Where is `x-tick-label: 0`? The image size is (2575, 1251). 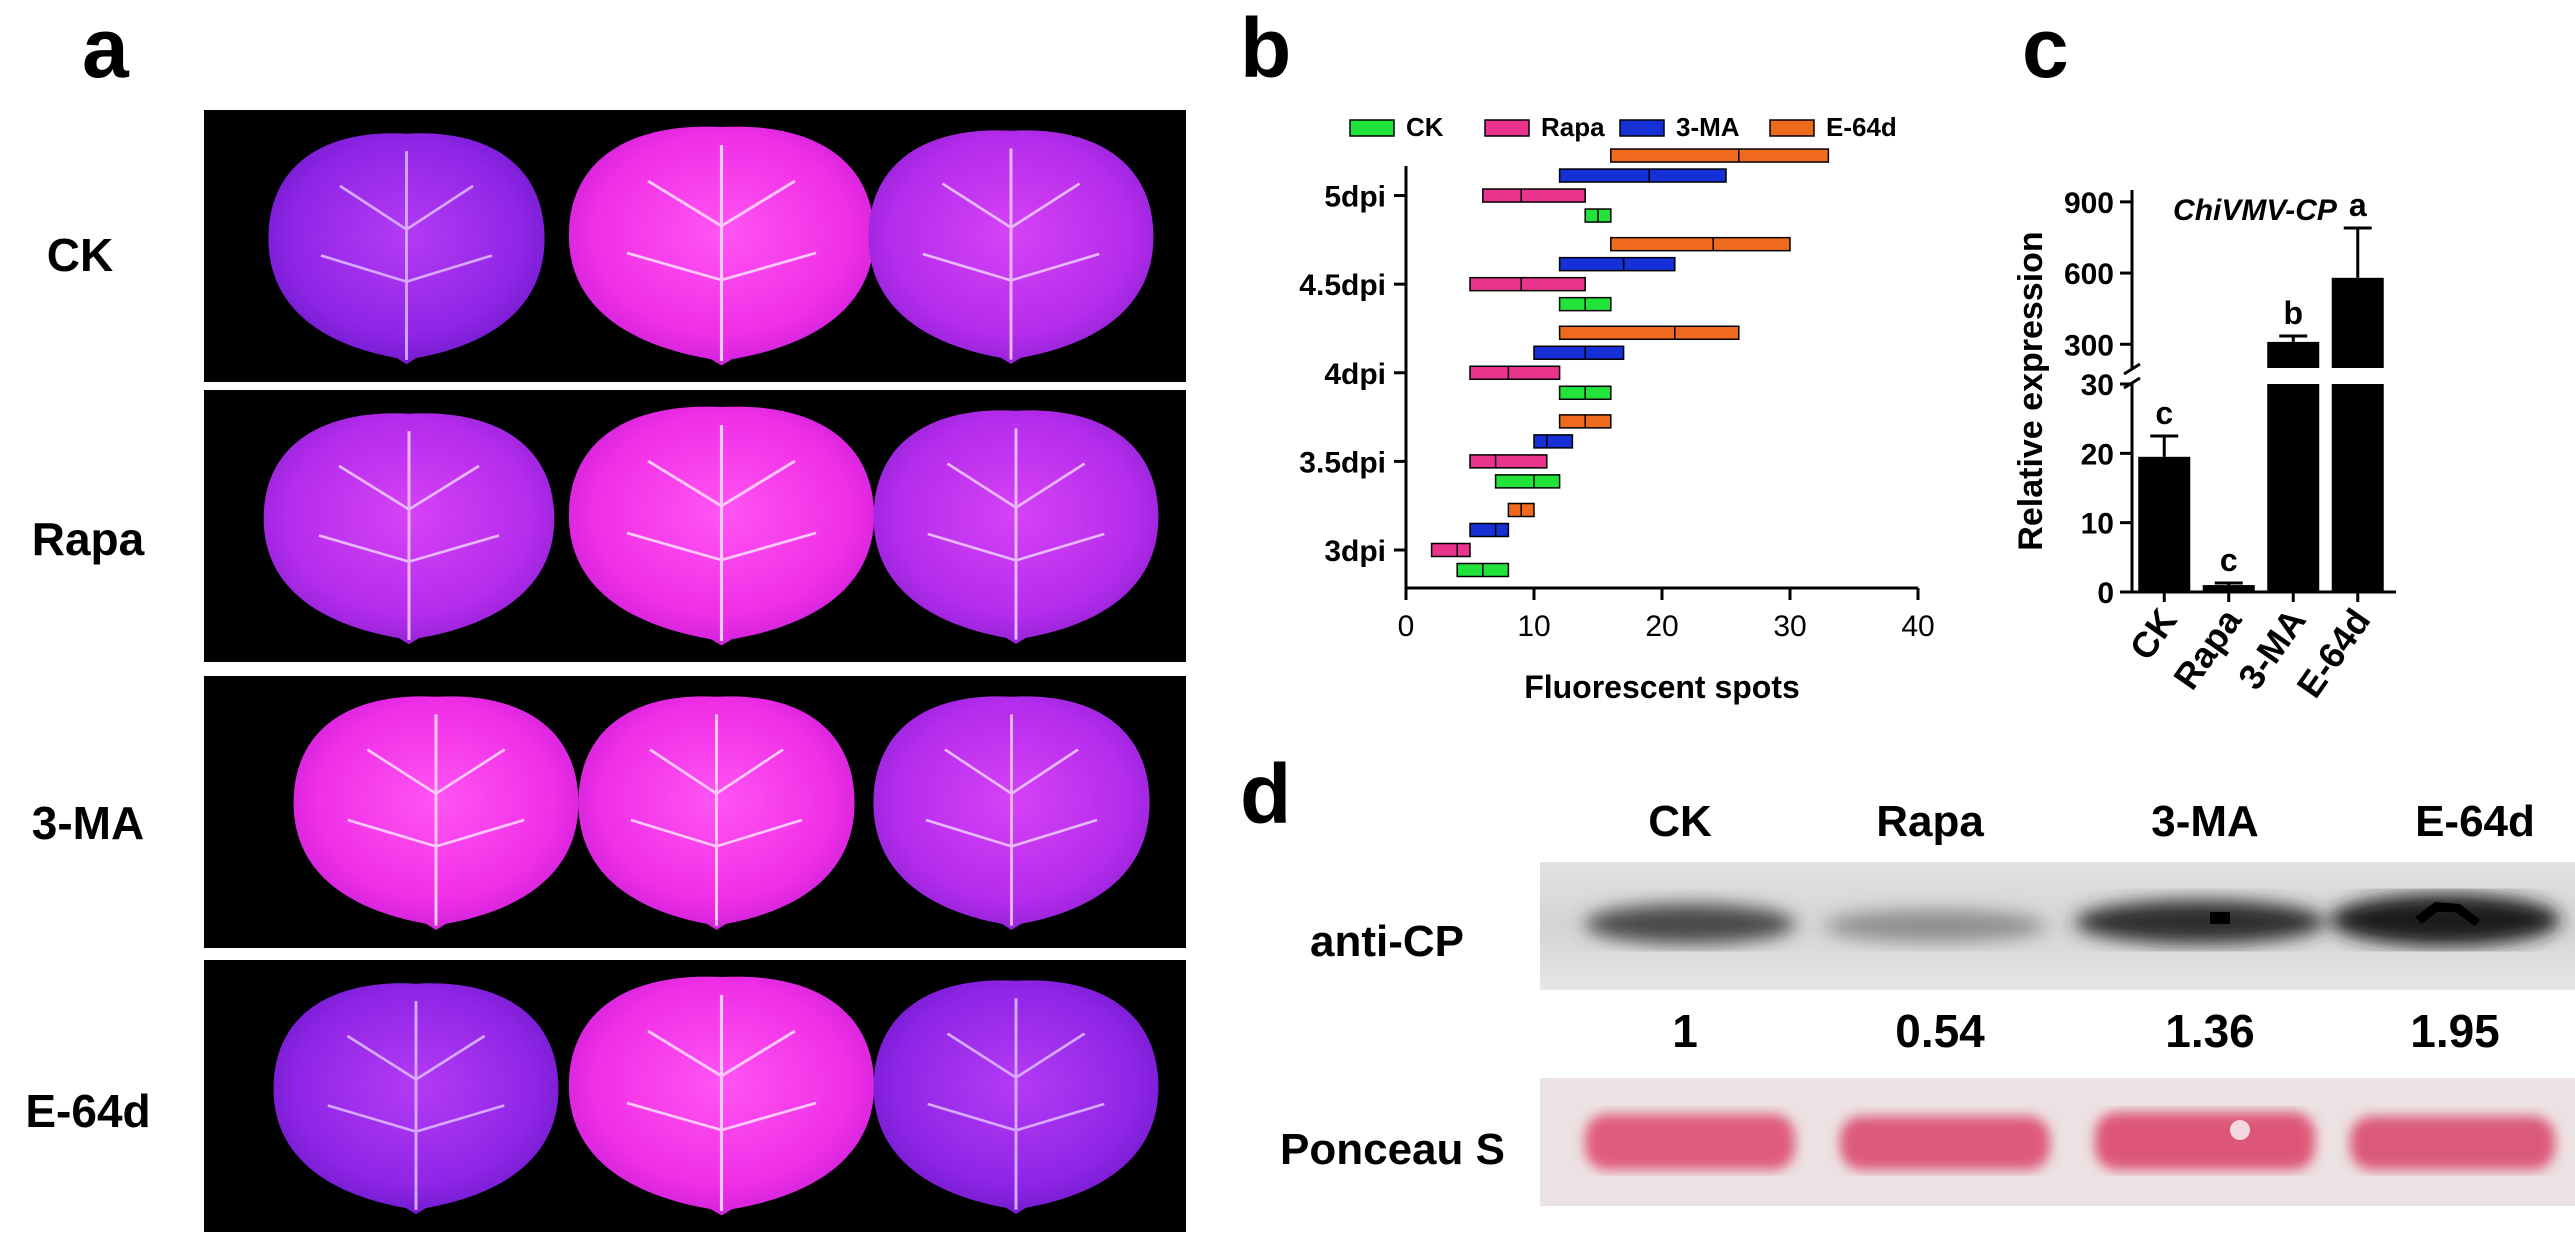 x-tick-label: 0 is located at coordinates (1406, 626).